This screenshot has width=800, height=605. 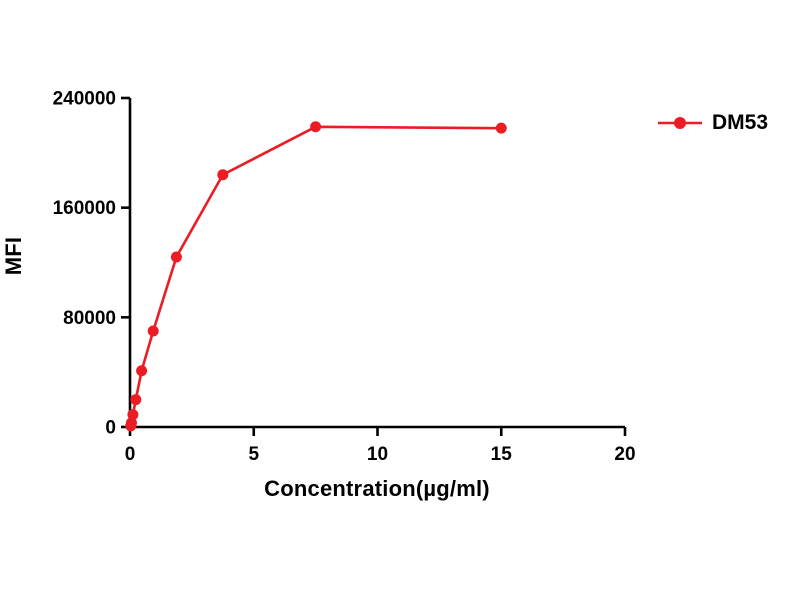 What do you see at coordinates (377, 488) in the screenshot?
I see `x-axis-title: Concentration(µg/ml)` at bounding box center [377, 488].